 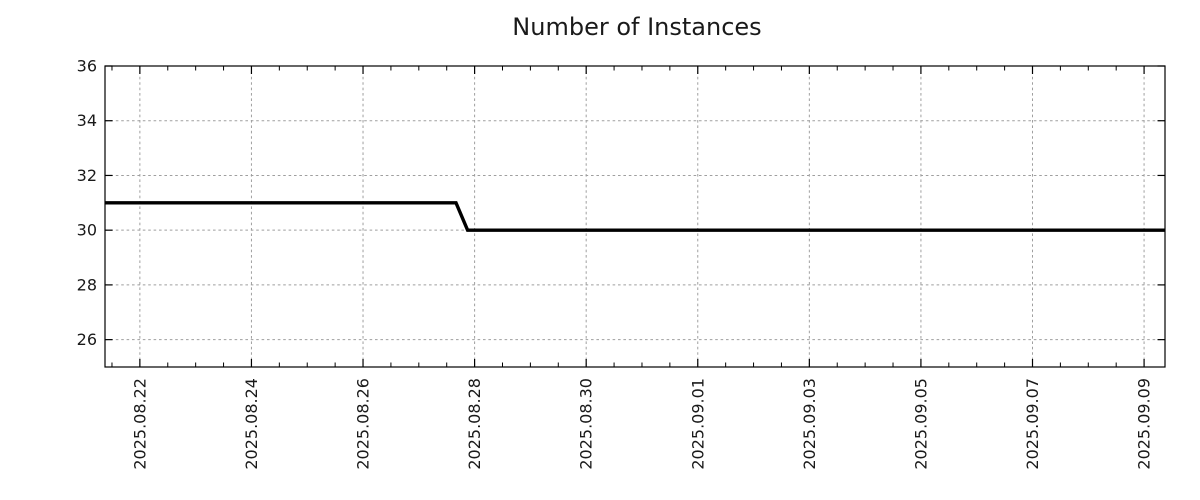 I want to click on x-tick-label: 2025.08.30, so click(x=586, y=424).